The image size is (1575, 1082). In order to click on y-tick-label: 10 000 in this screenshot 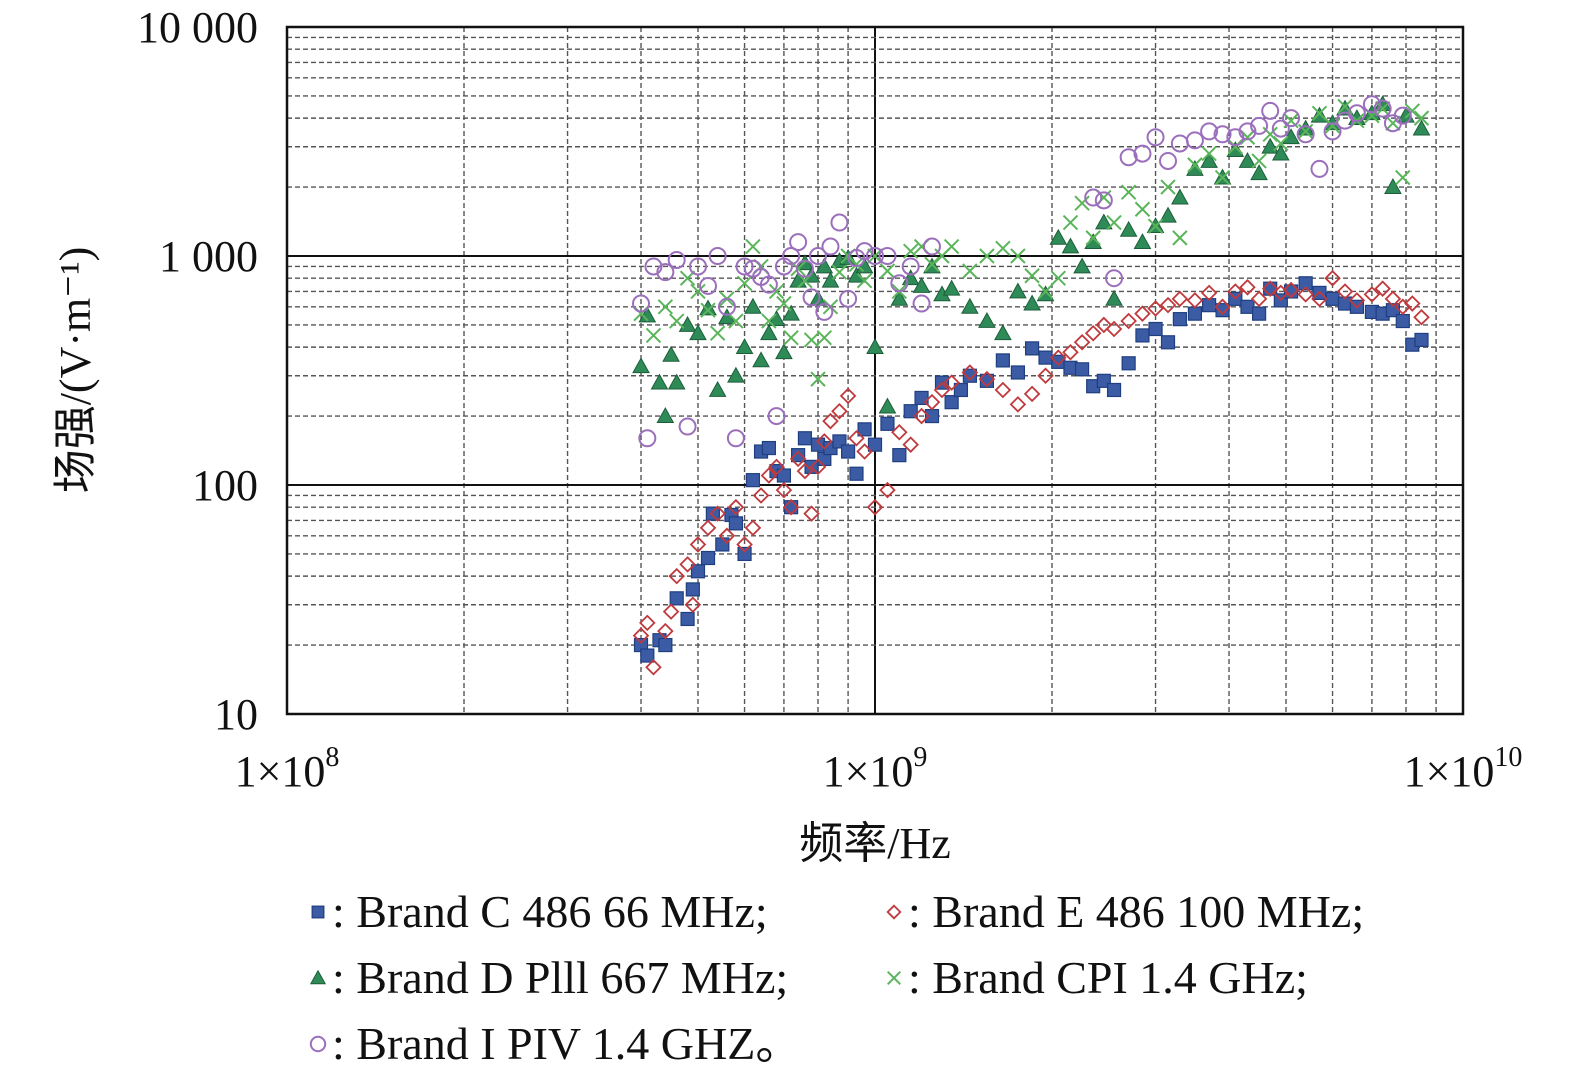, I will do `click(197, 27)`.